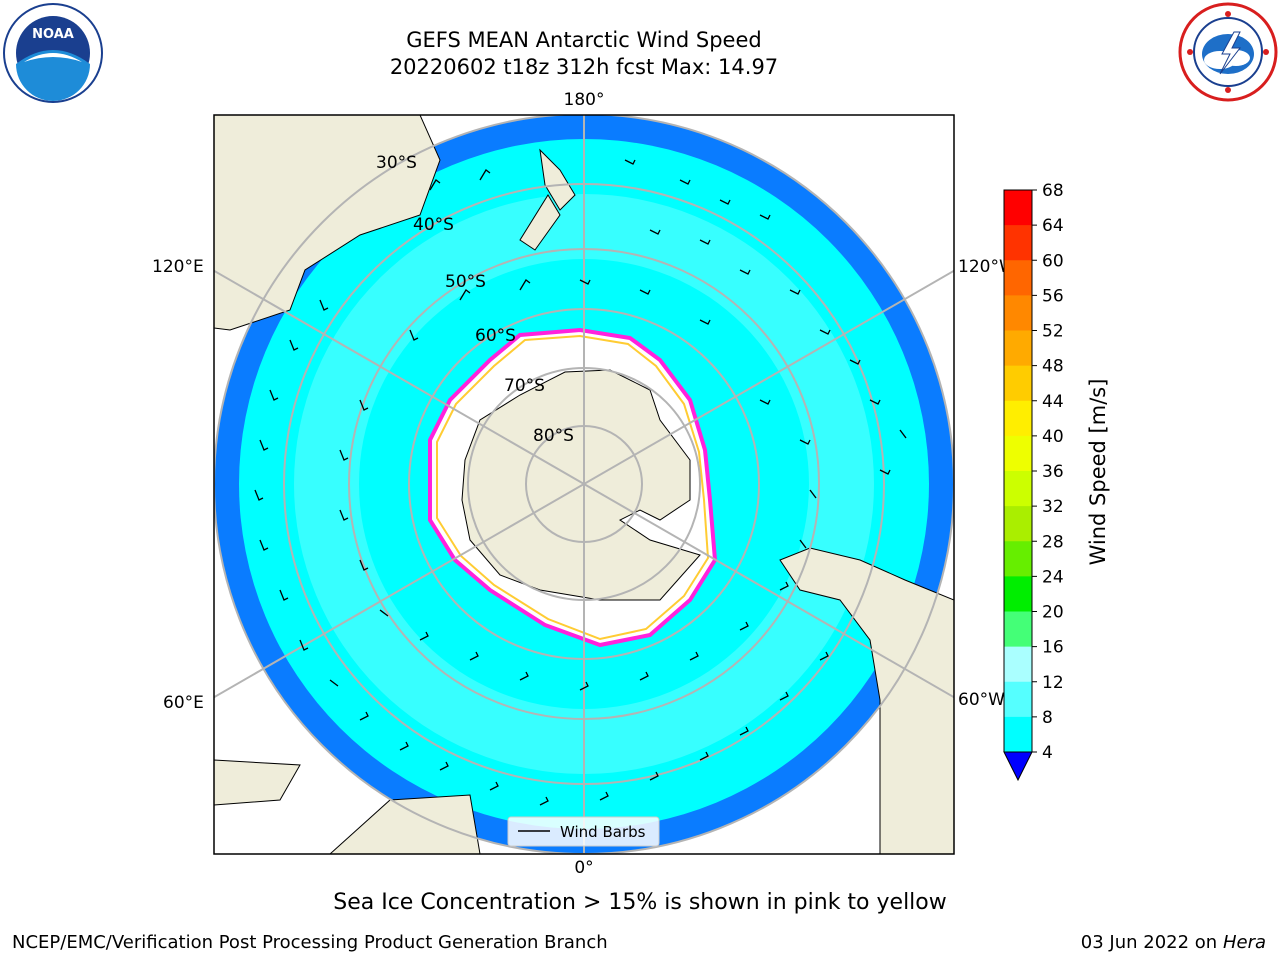 Image resolution: width=1280 pixels, height=960 pixels. I want to click on colorbar-tick-label: 24, so click(1053, 577).